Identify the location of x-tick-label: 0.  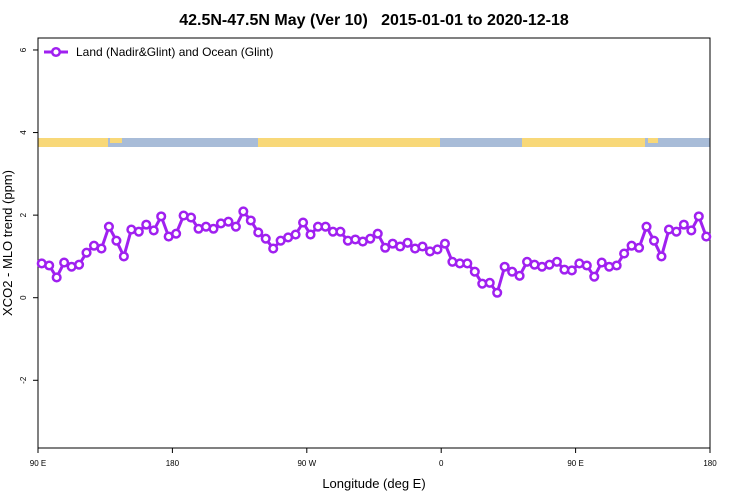
(441, 463).